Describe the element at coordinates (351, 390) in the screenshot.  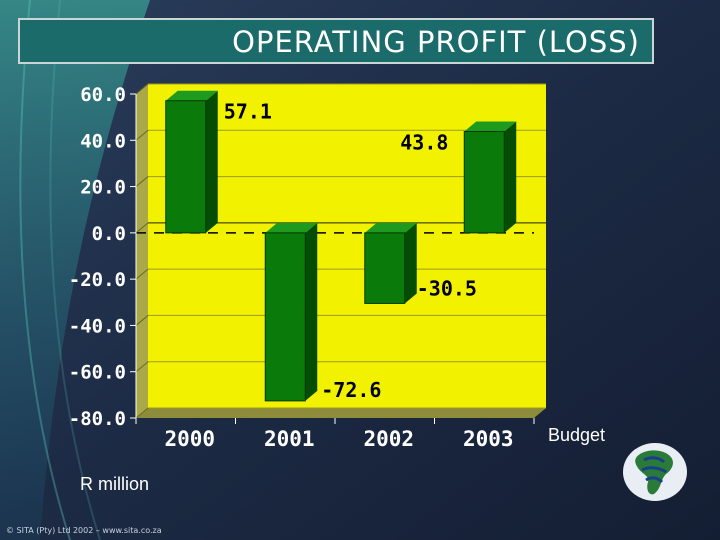
I see `data-label: -72.6` at that location.